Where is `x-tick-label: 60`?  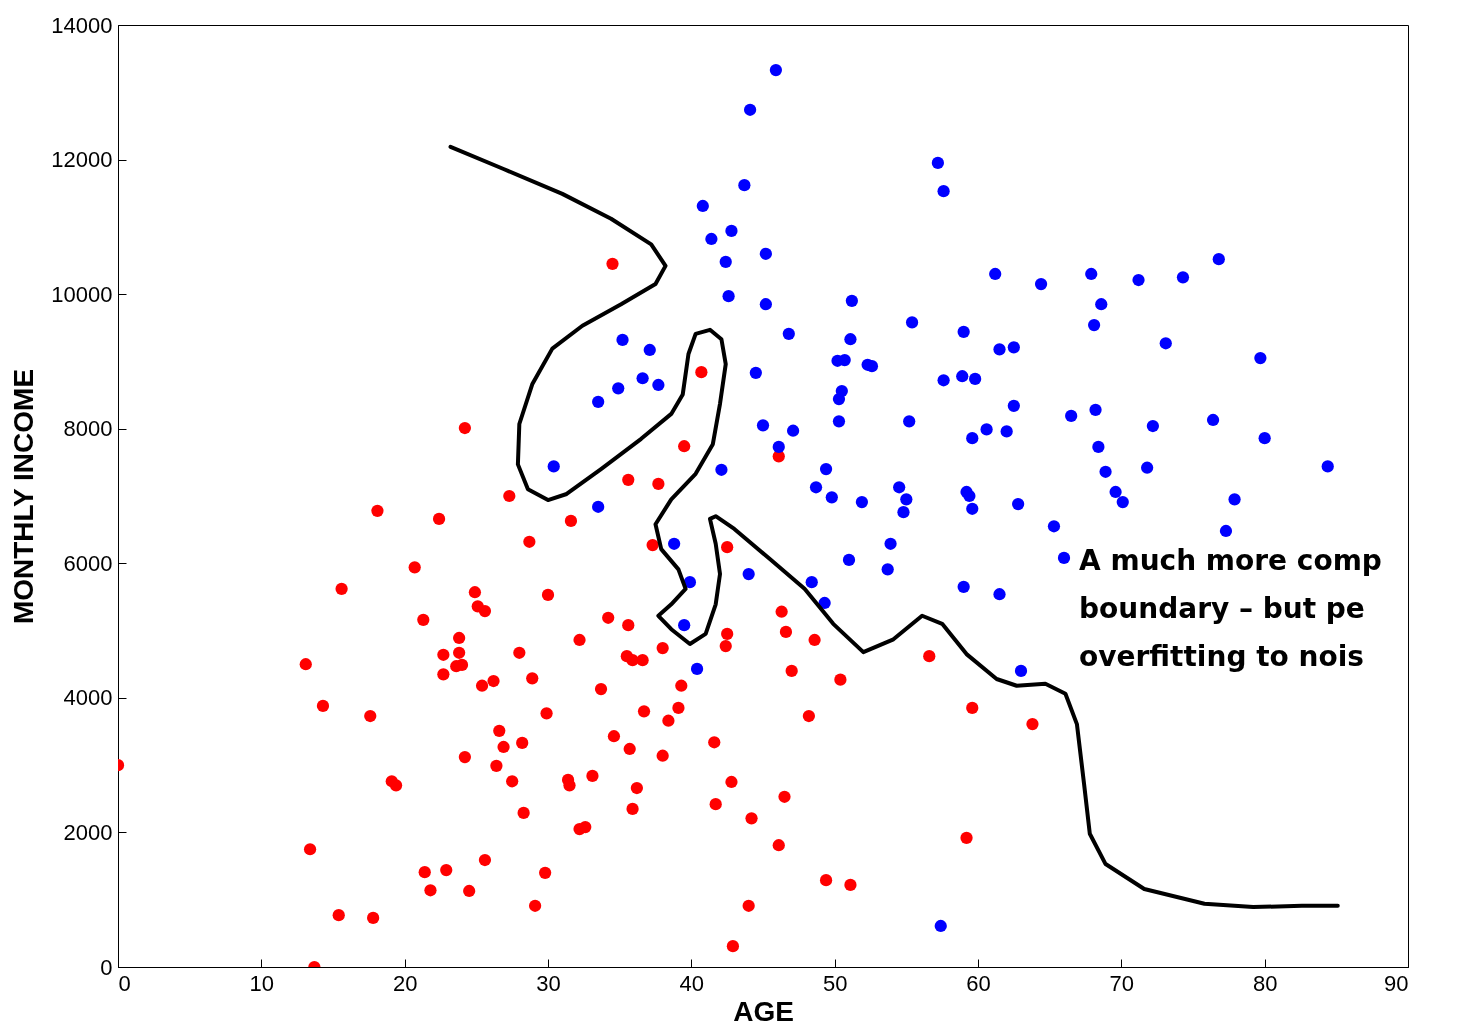 x-tick-label: 60 is located at coordinates (978, 983).